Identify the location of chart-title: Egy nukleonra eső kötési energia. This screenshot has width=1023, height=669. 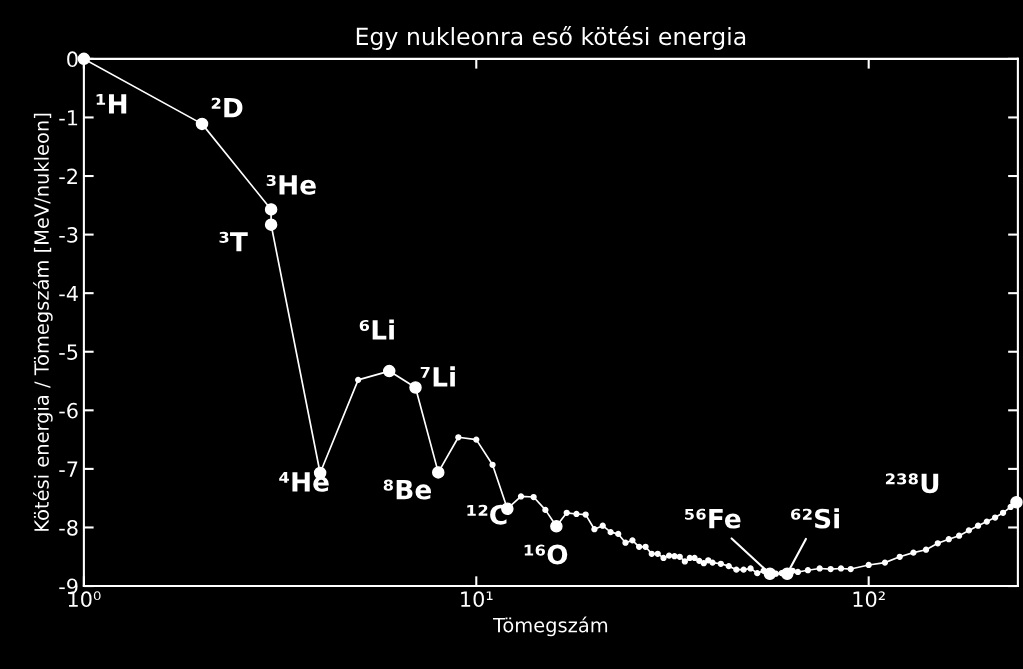
(551, 38).